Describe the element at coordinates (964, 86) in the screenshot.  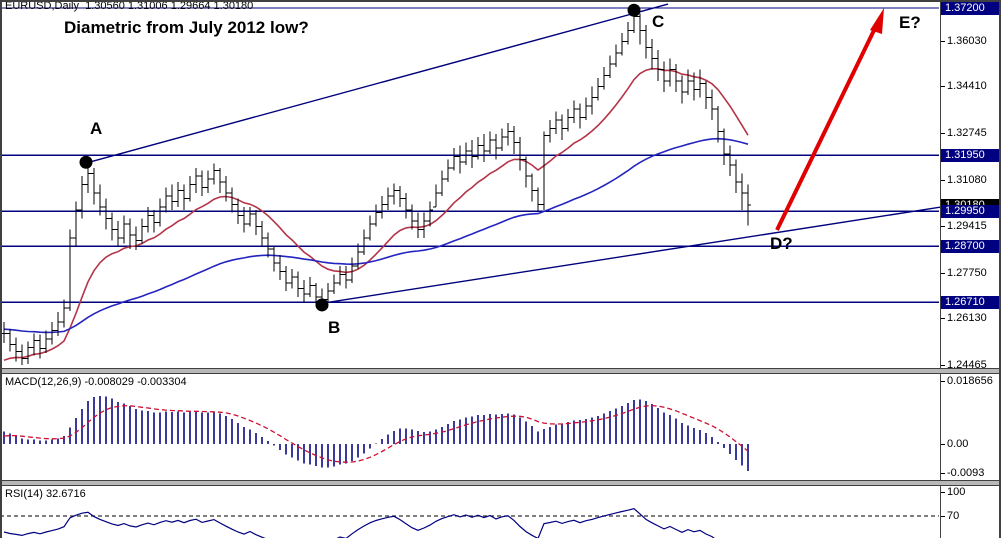
I see `price-tick-1.34410: 1.34410` at that location.